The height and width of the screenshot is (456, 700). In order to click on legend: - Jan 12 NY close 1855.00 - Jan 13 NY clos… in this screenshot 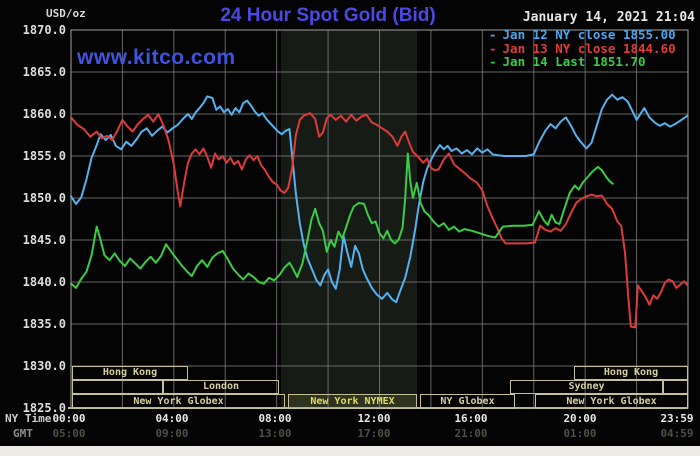, I will do `click(582, 48)`.